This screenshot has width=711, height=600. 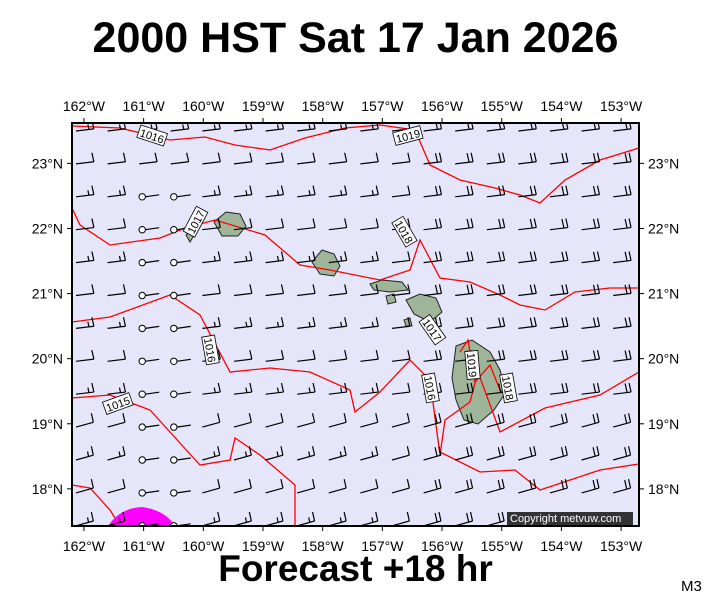 I want to click on lon-label-bottom: 153°W, so click(x=621, y=546).